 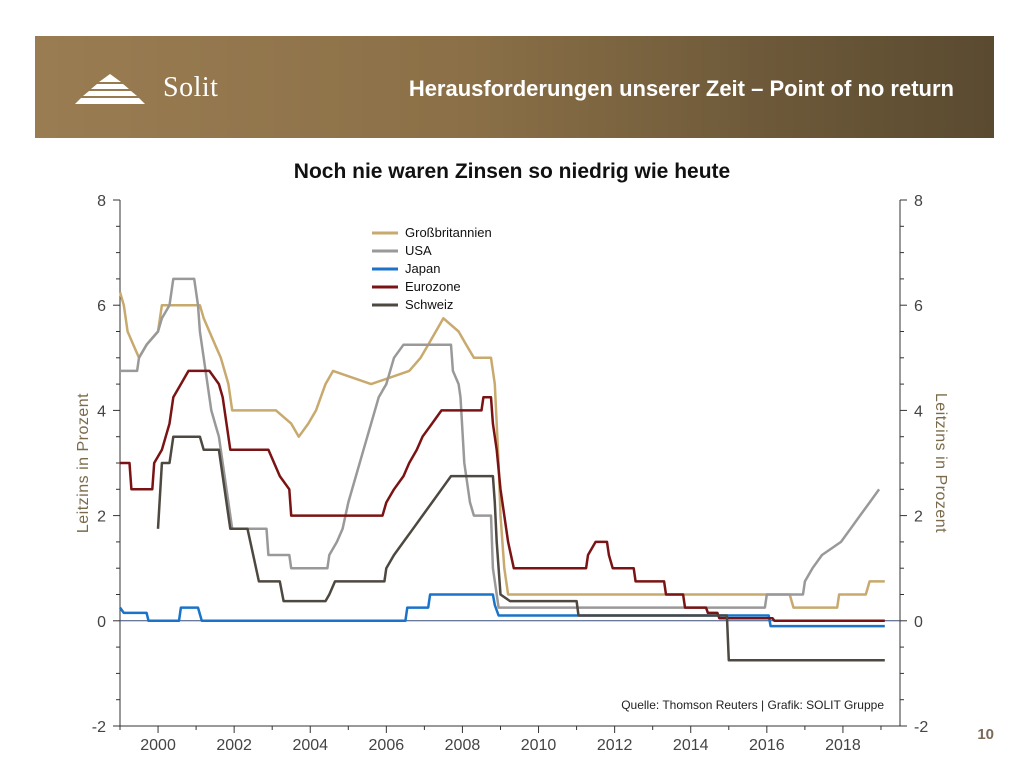 What do you see at coordinates (101, 411) in the screenshot?
I see `y-tick-label-left: 4` at bounding box center [101, 411].